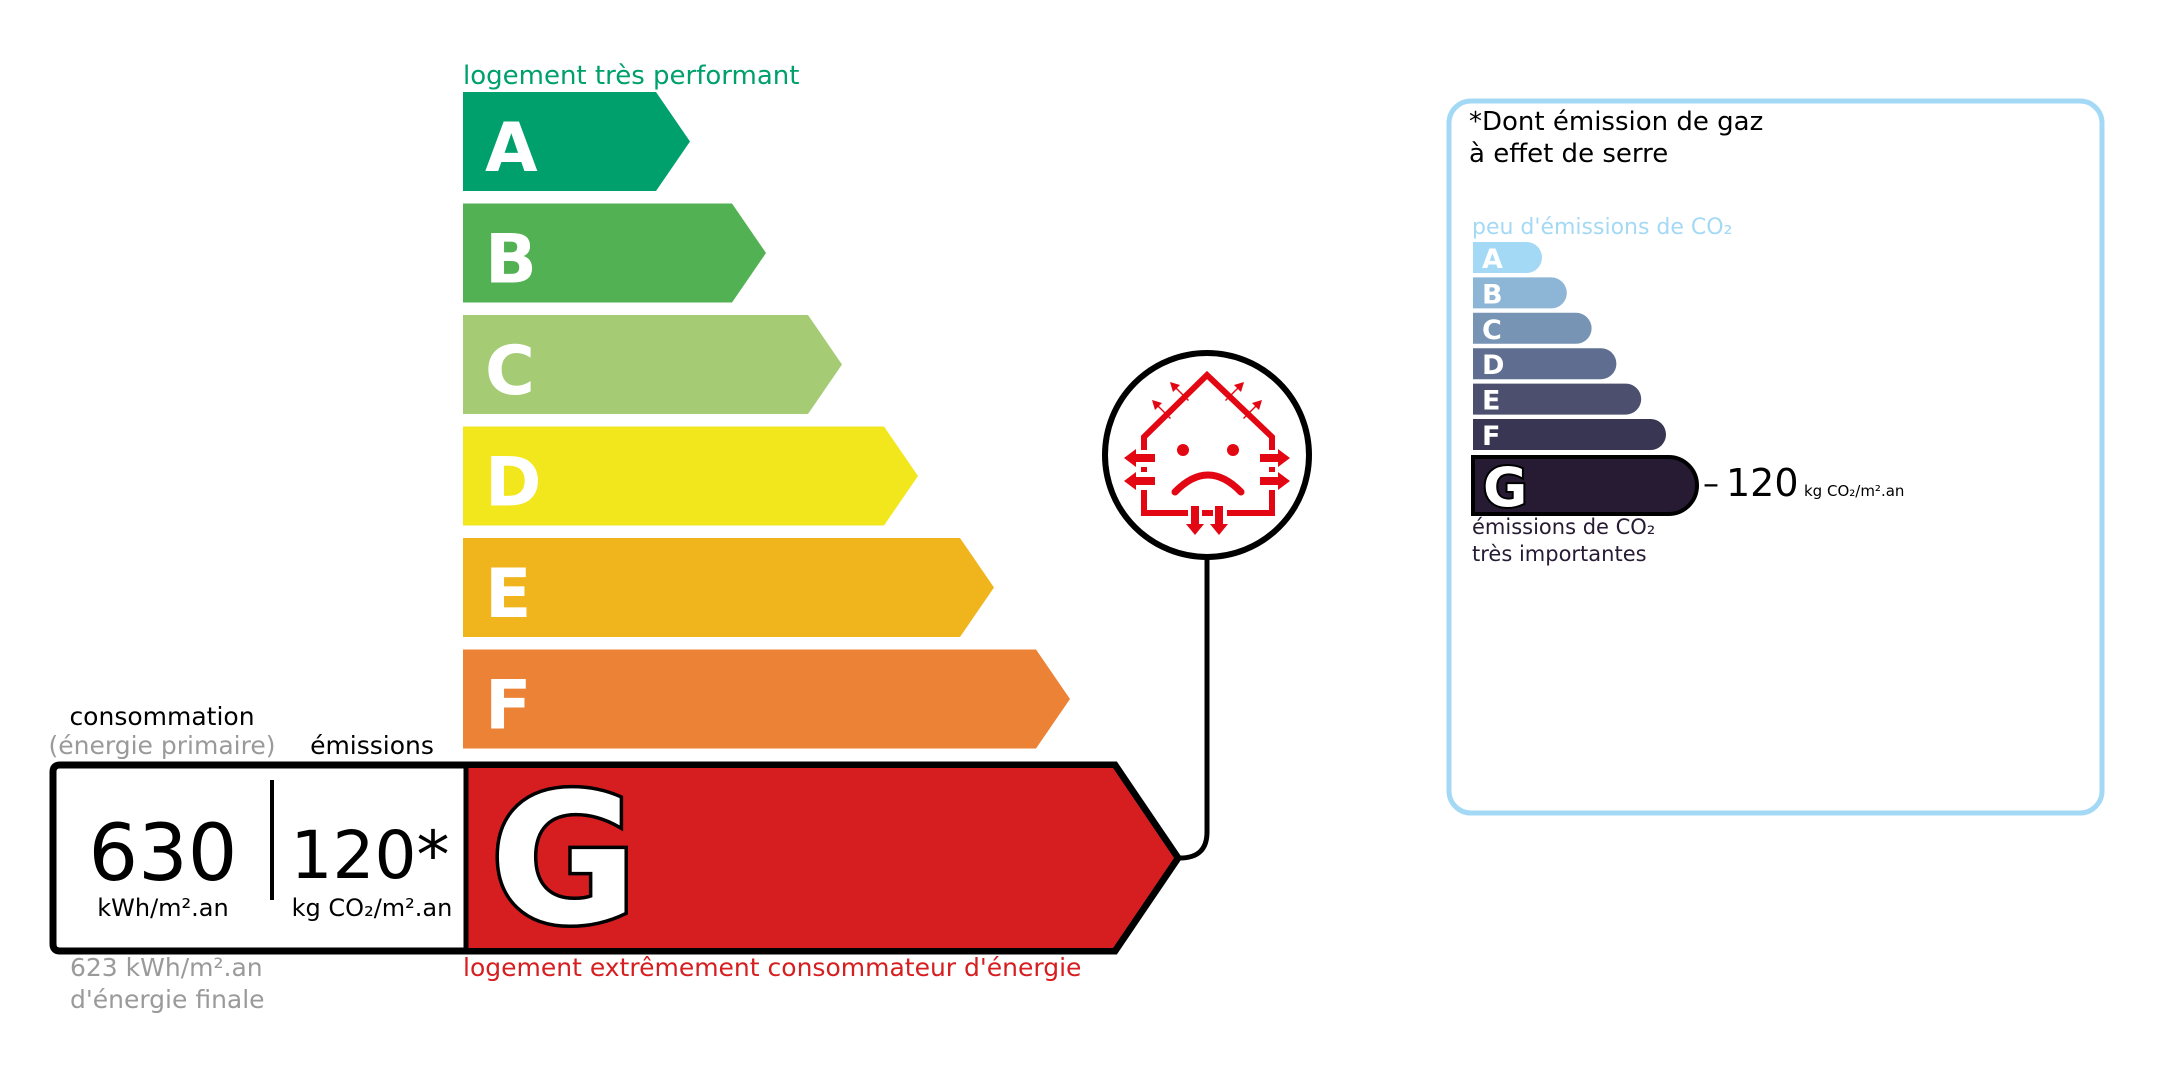 The height and width of the screenshot is (1079, 2169). What do you see at coordinates (372, 908) in the screenshot?
I see `emissions-unit: kg CO₂/m².an` at bounding box center [372, 908].